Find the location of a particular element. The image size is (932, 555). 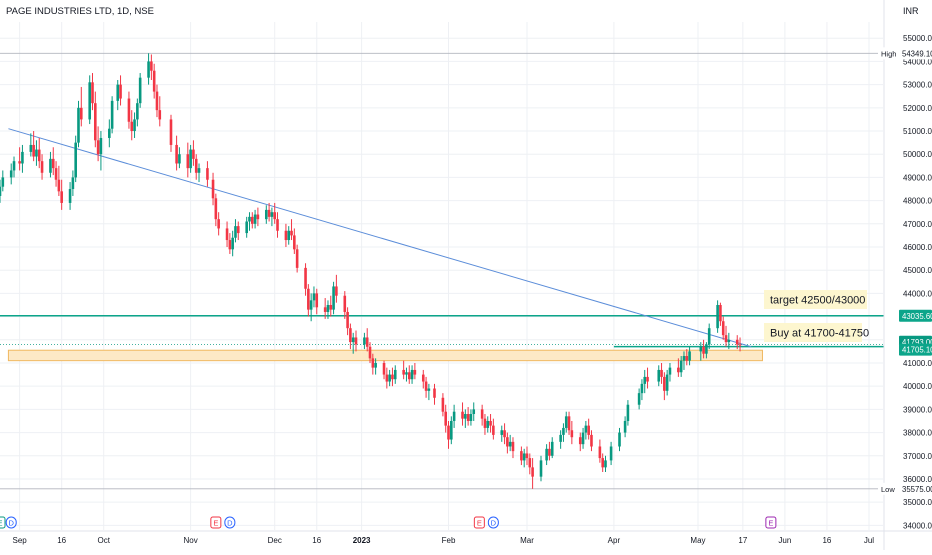

target-annotation: target 42500/43000 is located at coordinates (817, 301).